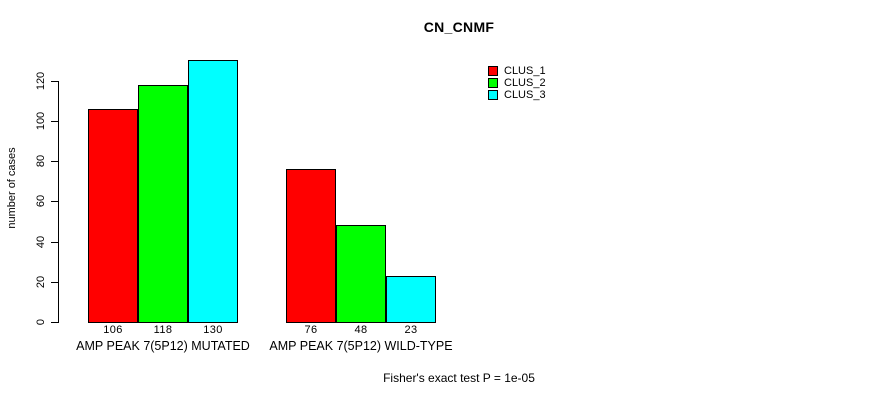 The height and width of the screenshot is (400, 890). I want to click on legend-label: CLUS_3, so click(525, 95).